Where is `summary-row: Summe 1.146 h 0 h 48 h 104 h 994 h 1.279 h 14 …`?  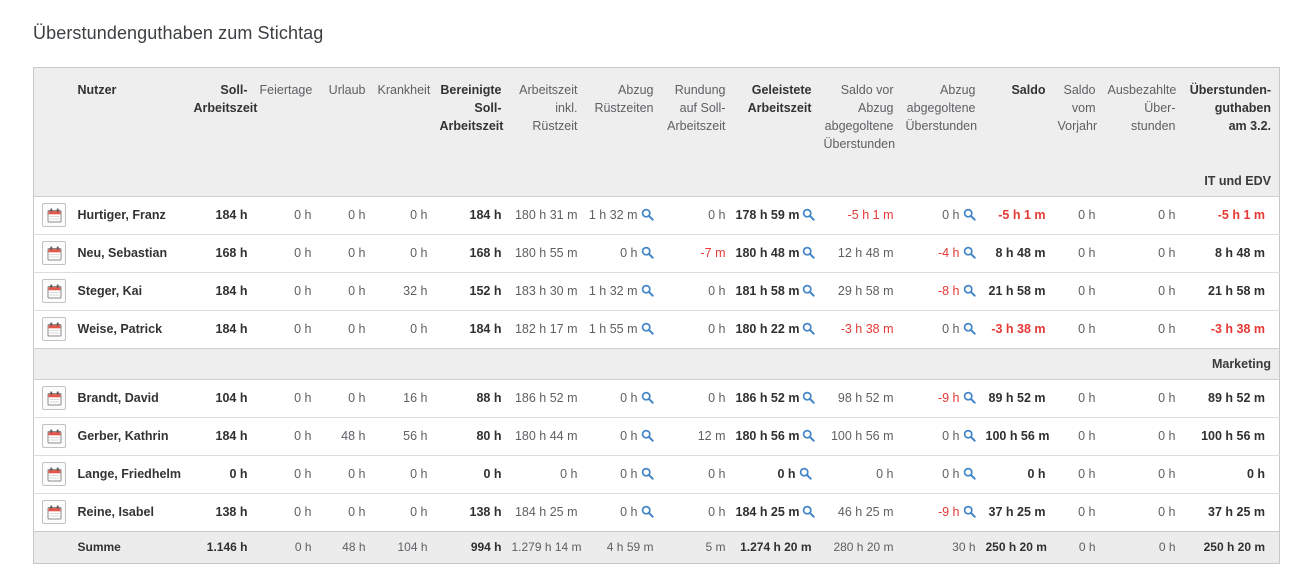
summary-row: Summe 1.146 h 0 h 48 h 104 h 994 h 1.279 h 14 … is located at coordinates (656, 546).